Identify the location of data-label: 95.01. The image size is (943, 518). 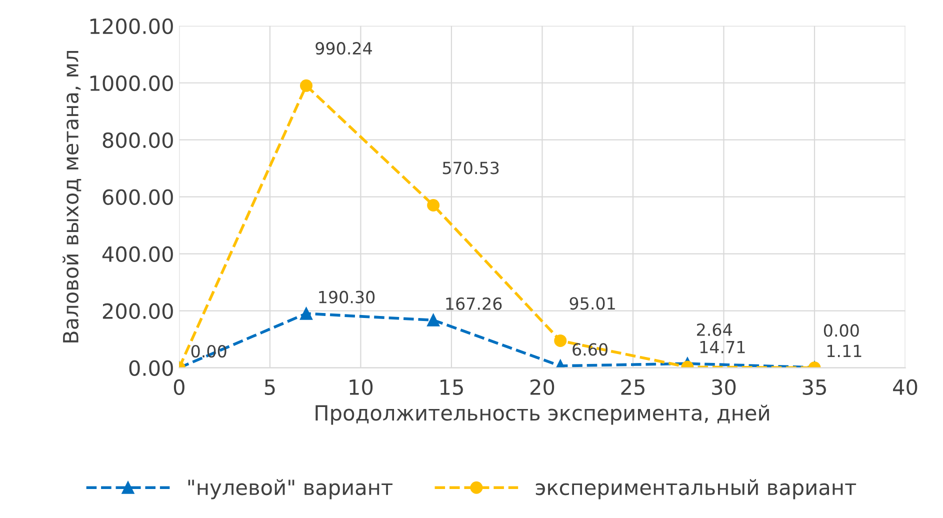
(592, 303).